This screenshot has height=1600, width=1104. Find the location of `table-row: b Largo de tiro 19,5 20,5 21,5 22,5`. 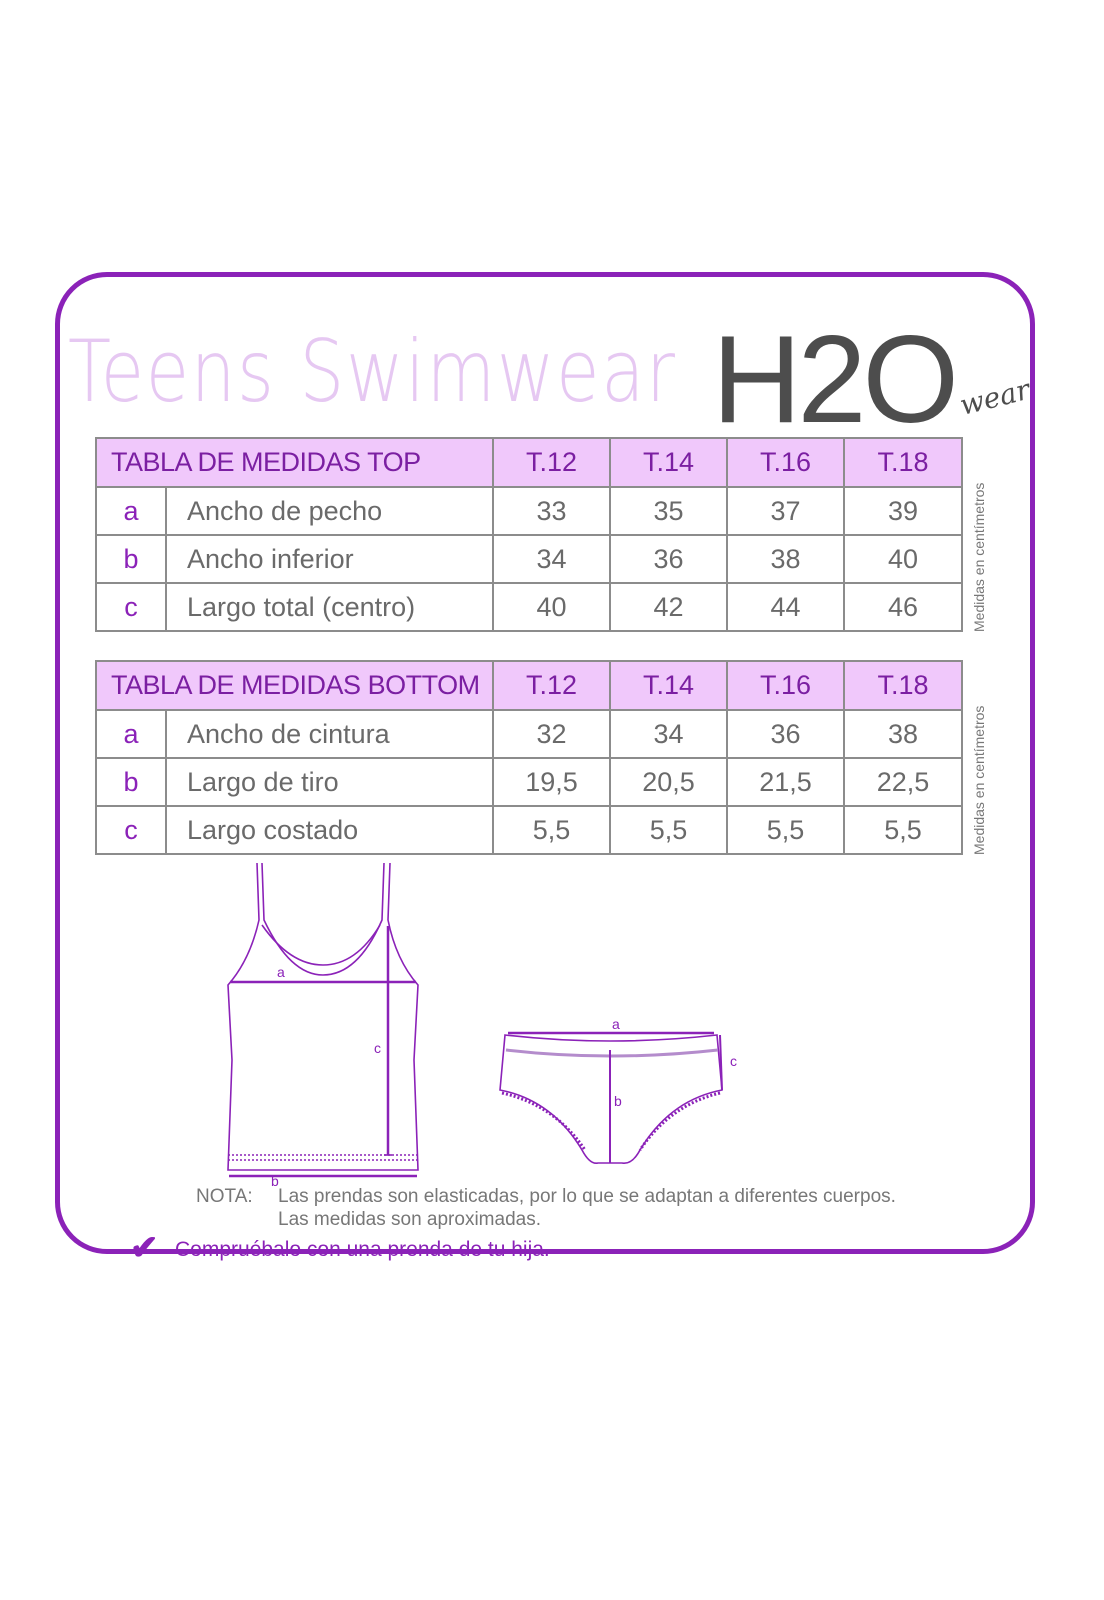

table-row: b Largo de tiro 19,5 20,5 21,5 22,5 is located at coordinates (529, 782).